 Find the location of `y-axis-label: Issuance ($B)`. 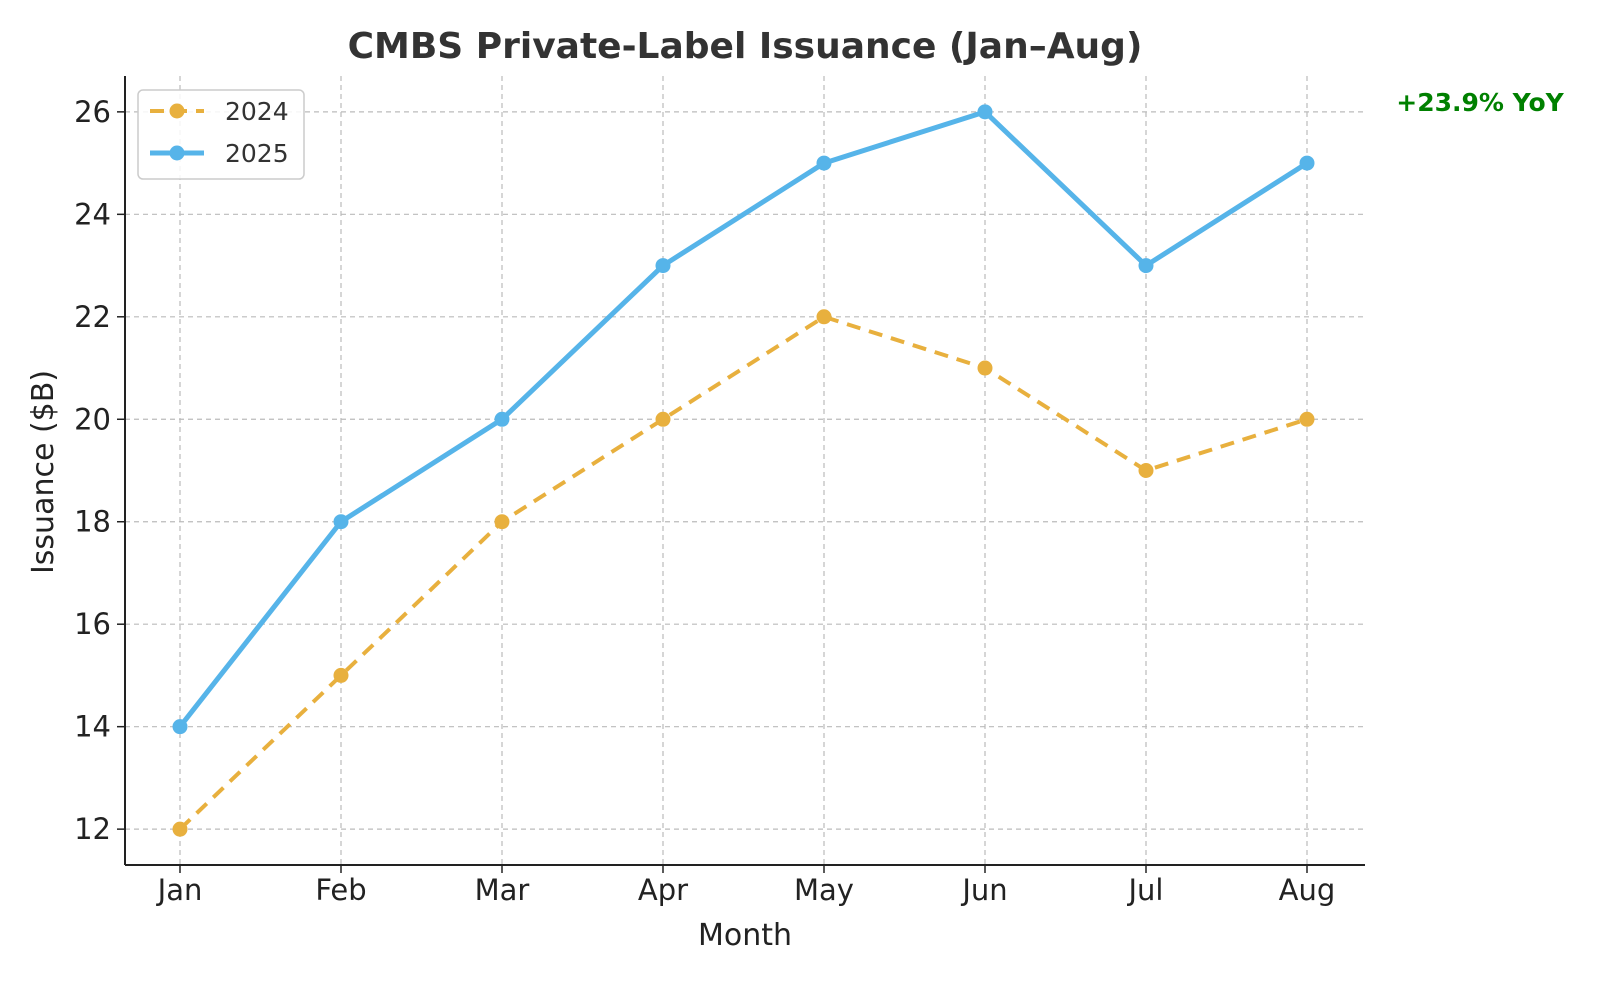

y-axis-label: Issuance ($B) is located at coordinates (43, 472).